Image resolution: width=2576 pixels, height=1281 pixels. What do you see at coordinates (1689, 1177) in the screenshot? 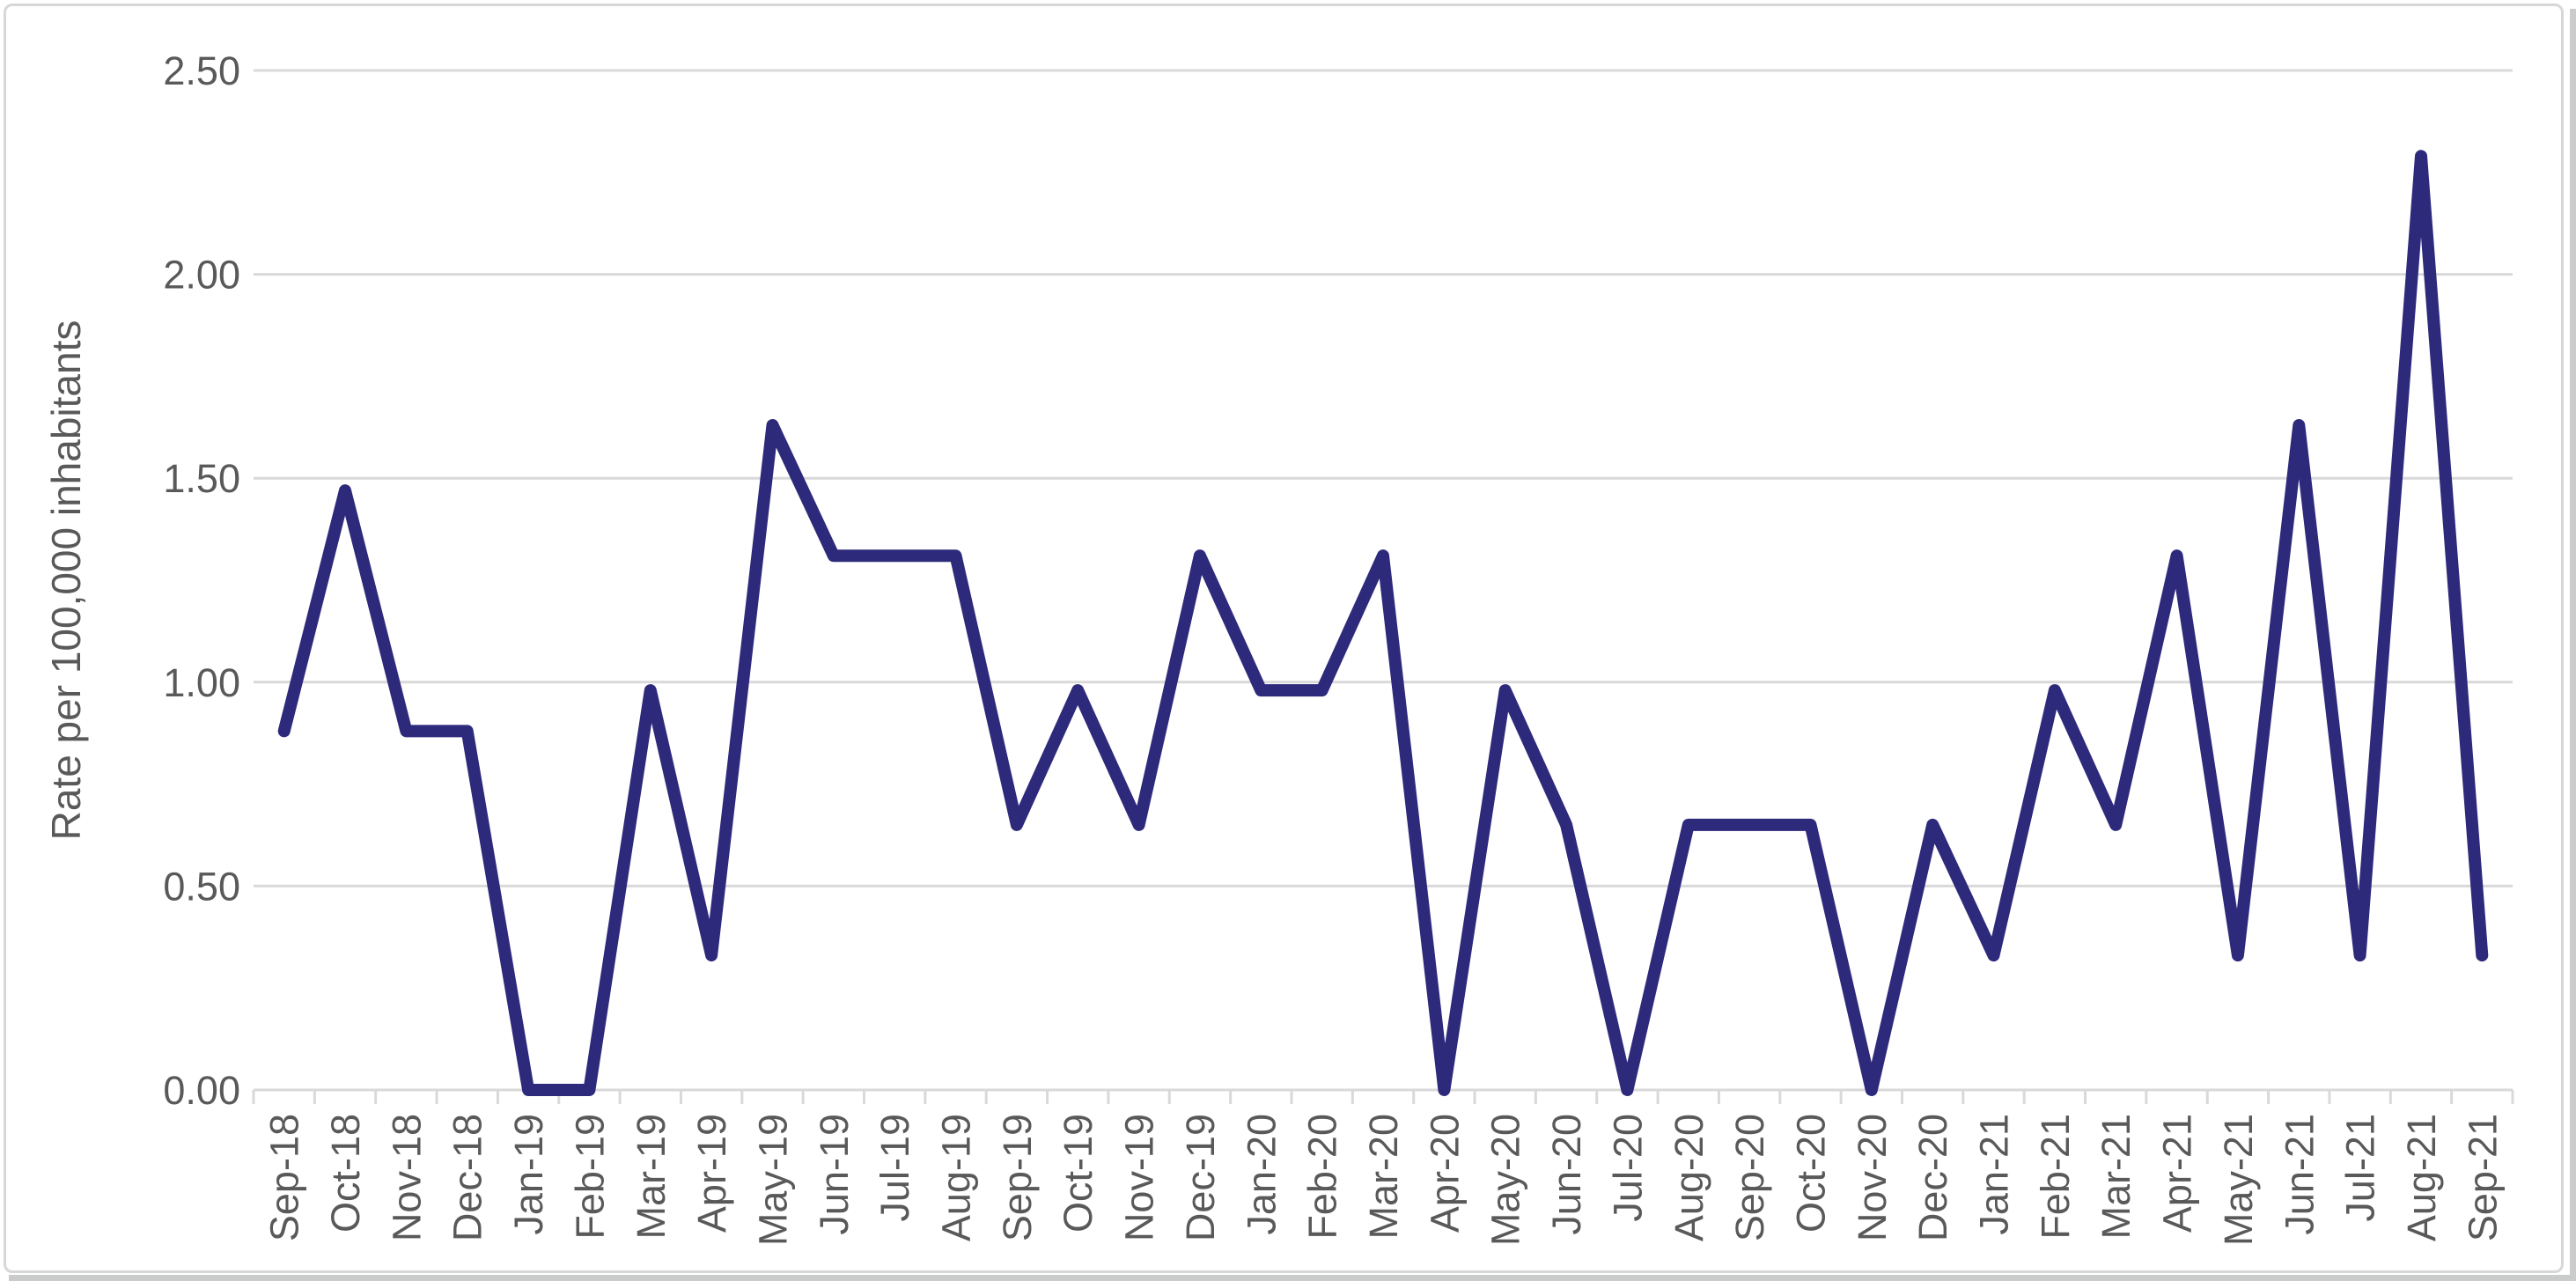
I see `x-tick-label: Aug-20` at bounding box center [1689, 1177].